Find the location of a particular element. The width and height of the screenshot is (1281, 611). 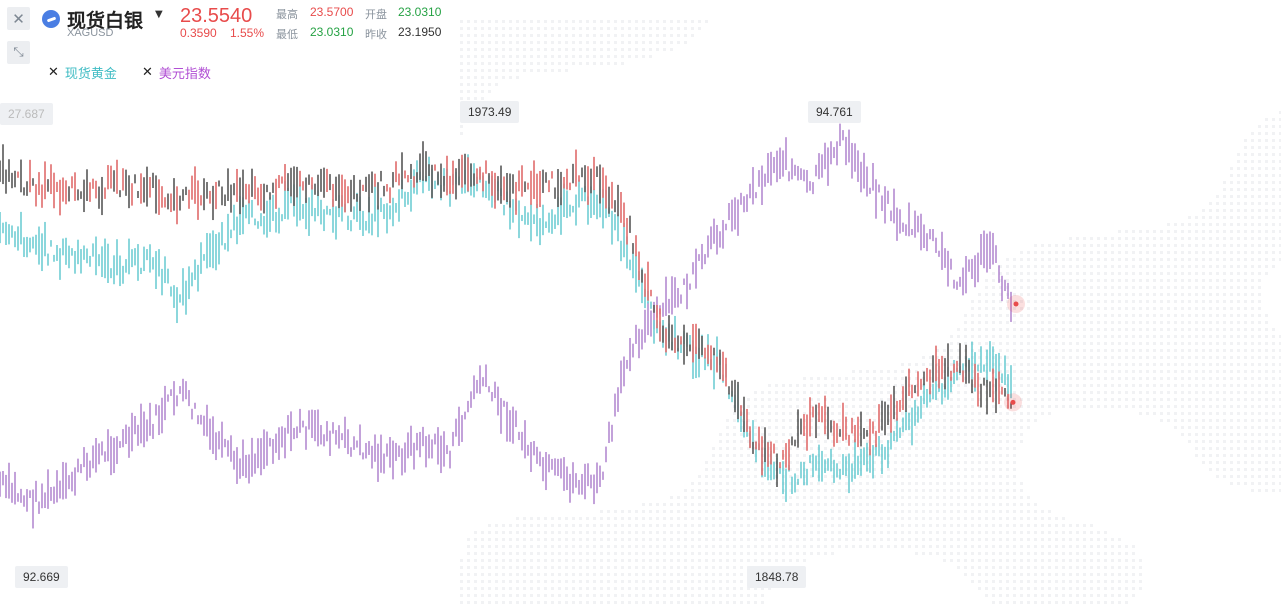

legend-gold: ✕ 现货黄金 is located at coordinates (82, 72).